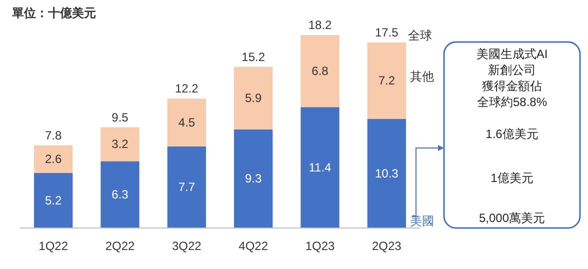  I want to click on data-label: 7.7, so click(187, 187).